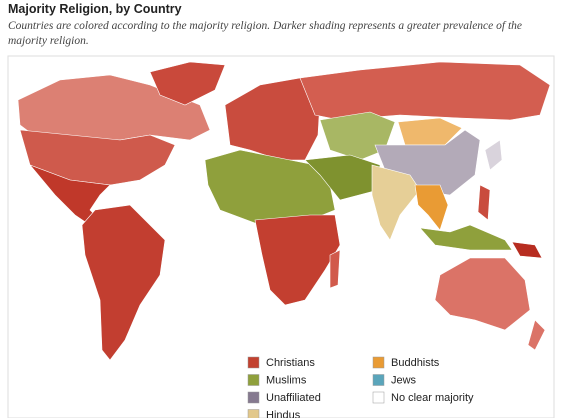 This screenshot has height=418, width=562. I want to click on europe, so click(272, 119).